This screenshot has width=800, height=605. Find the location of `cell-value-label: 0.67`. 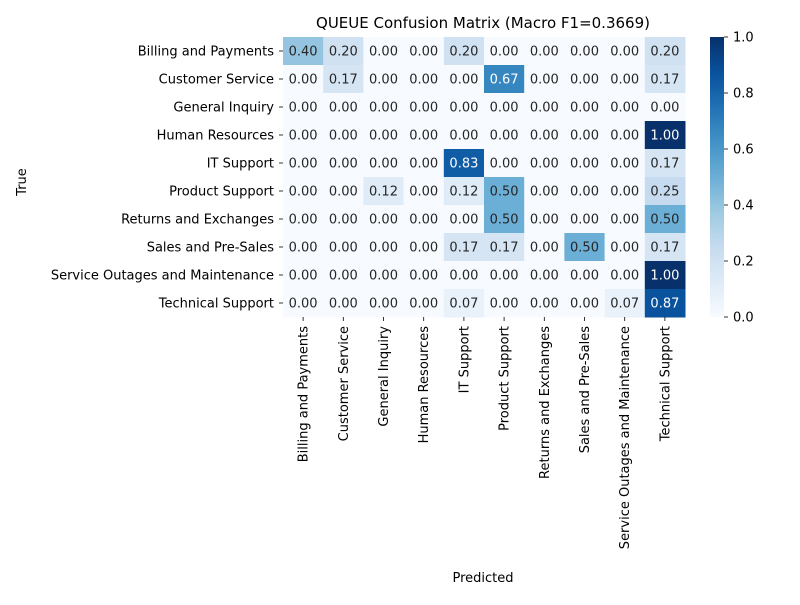

cell-value-label: 0.67 is located at coordinates (504, 80).